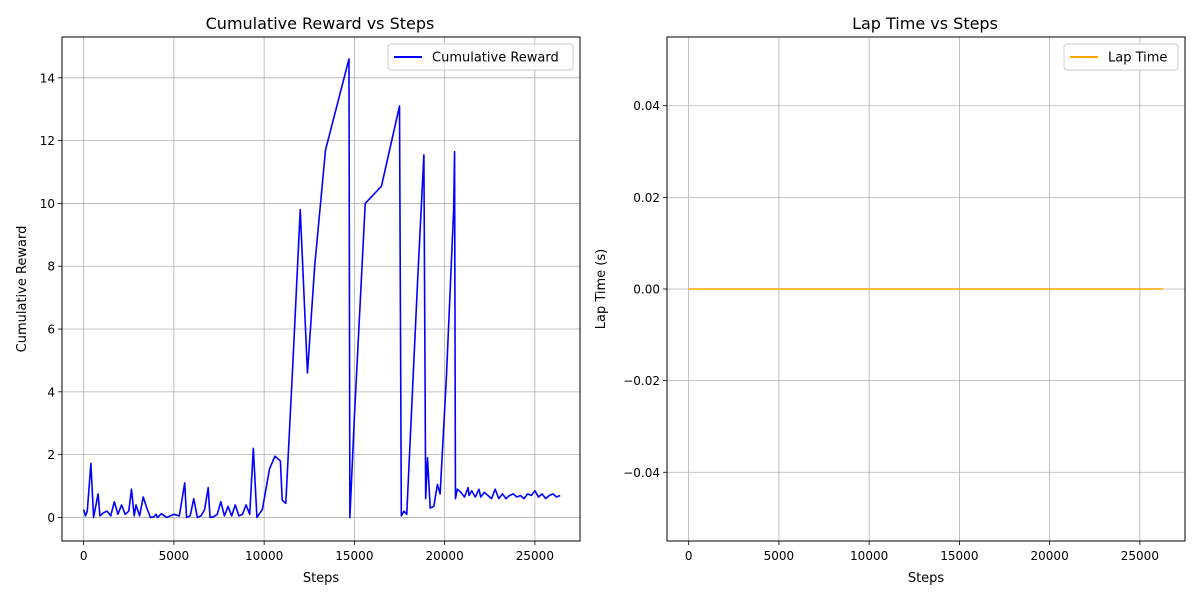 This screenshot has height=600, width=1200. I want to click on legend-label: Cumulative Reward, so click(495, 58).